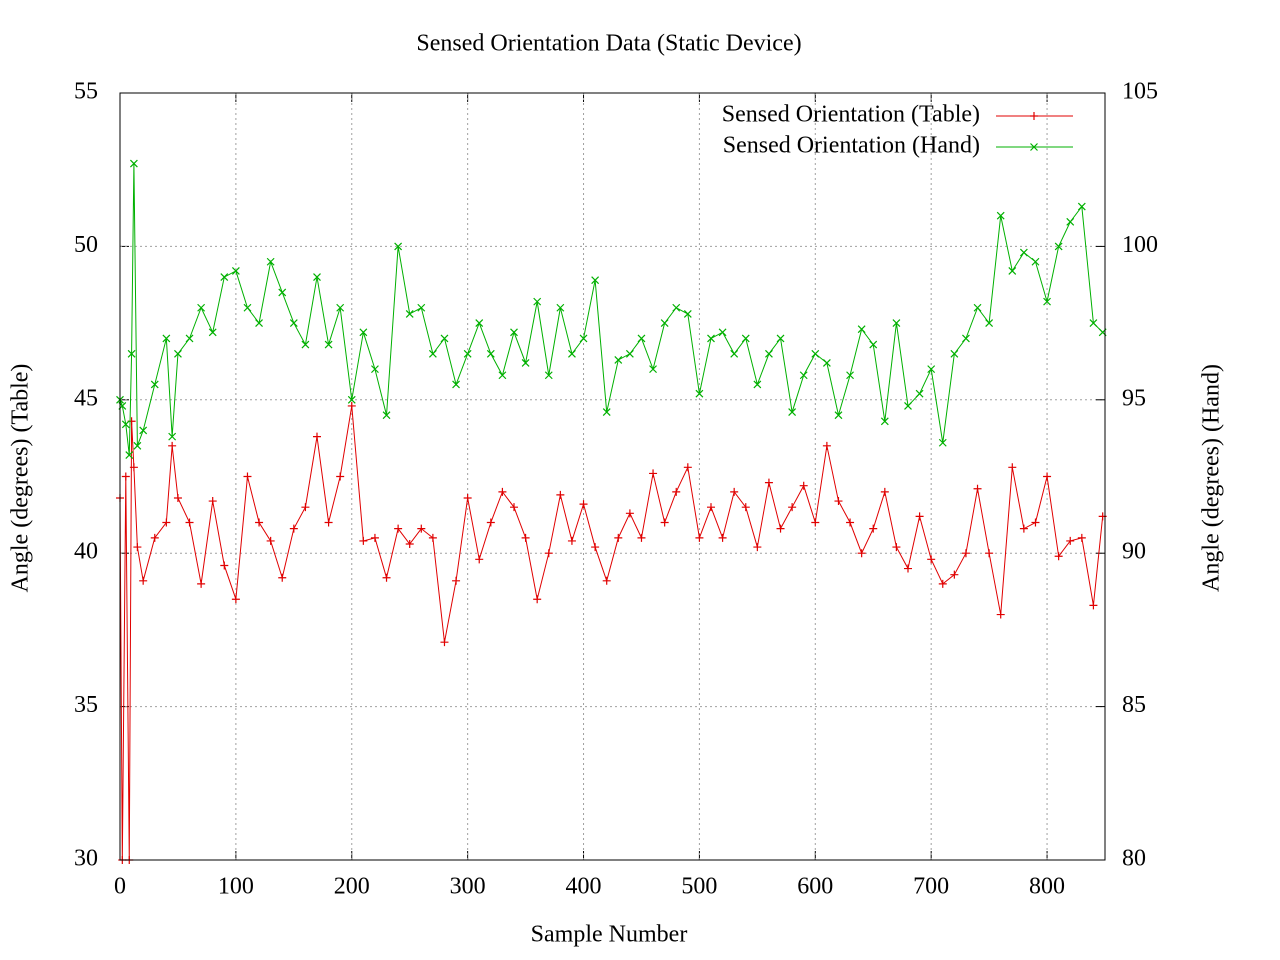  Describe the element at coordinates (1212, 478) in the screenshot. I see `y2-axis-label: Angle (degrees) (Hand)` at that location.